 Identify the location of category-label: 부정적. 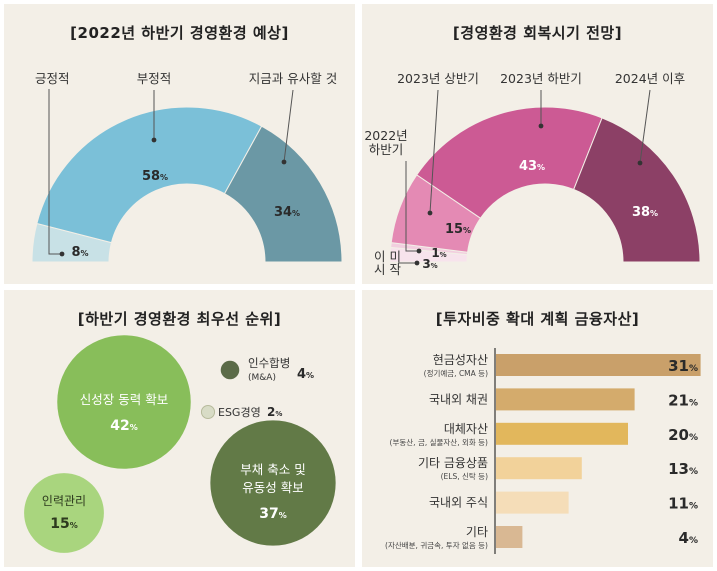
(154, 78).